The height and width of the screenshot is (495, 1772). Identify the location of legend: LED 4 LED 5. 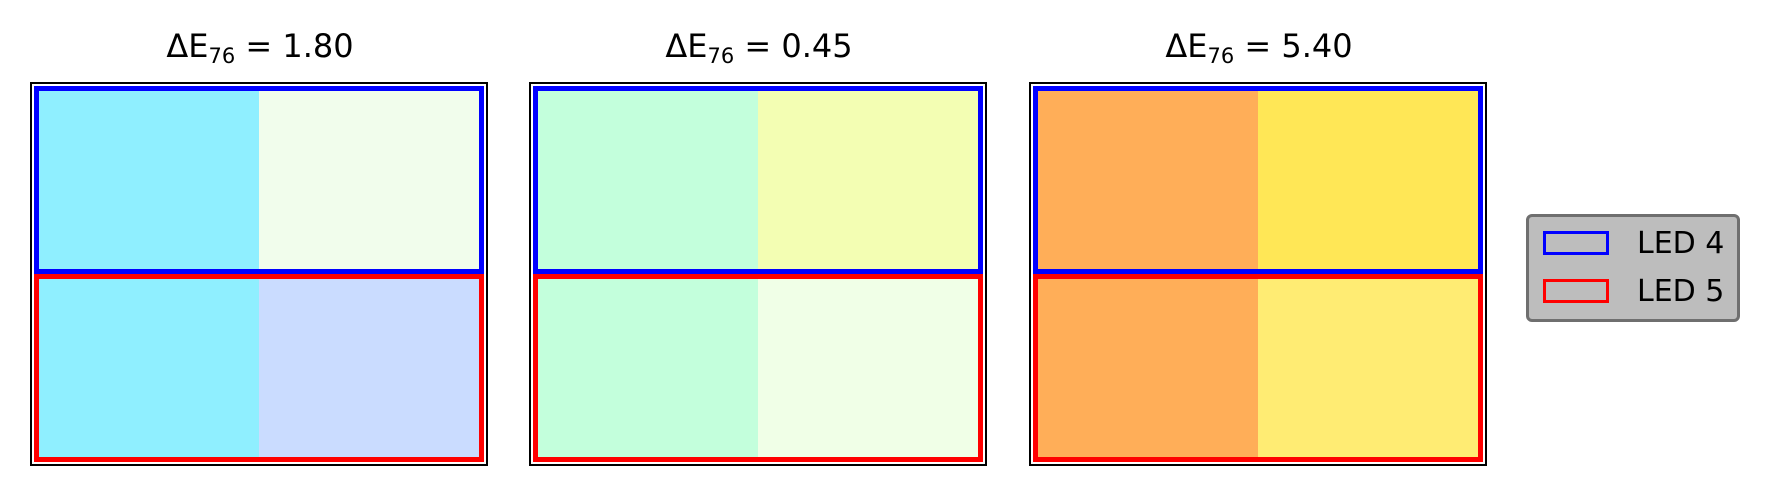
(1633, 268).